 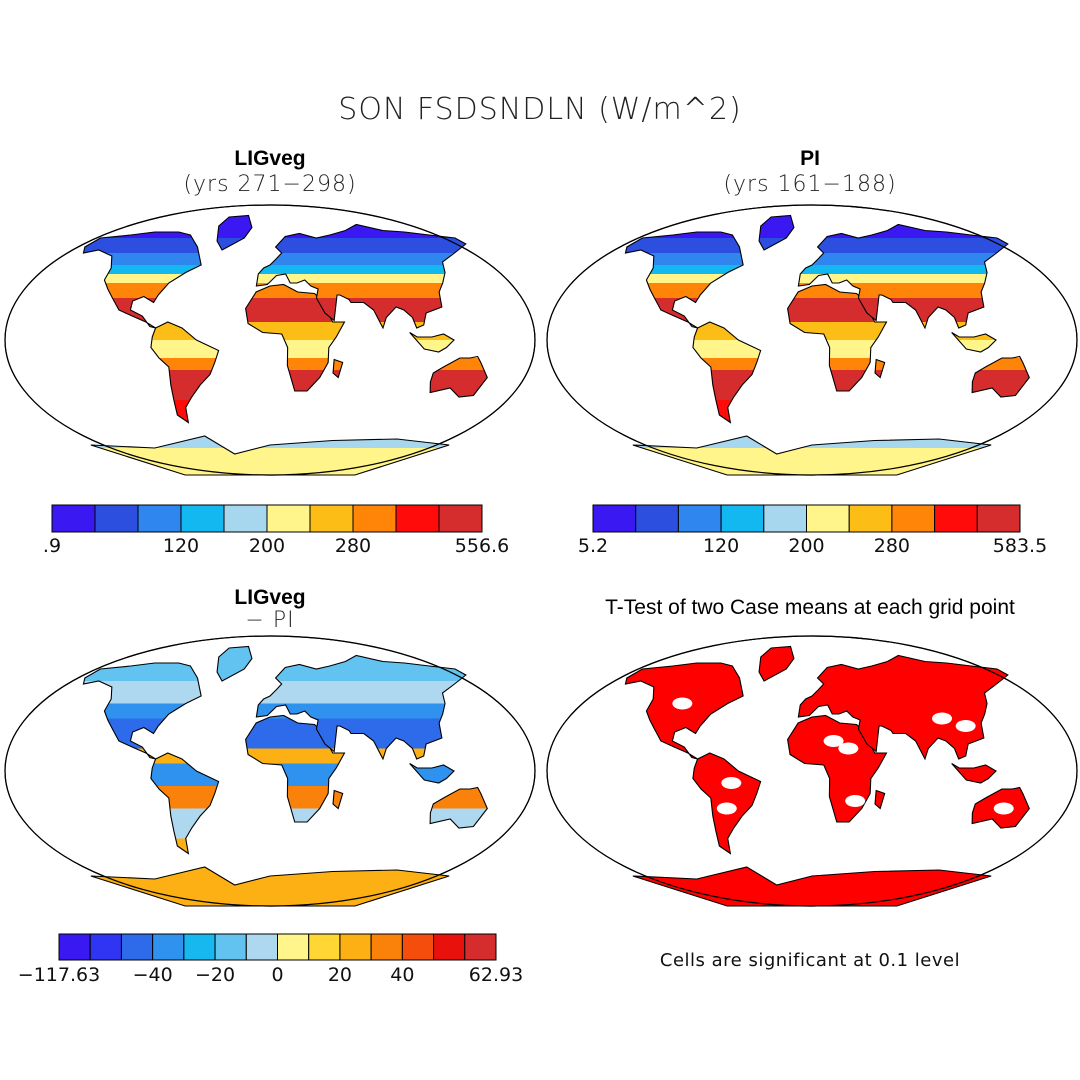 What do you see at coordinates (482, 546) in the screenshot?
I see `colorbar-tick-label: 556.6` at bounding box center [482, 546].